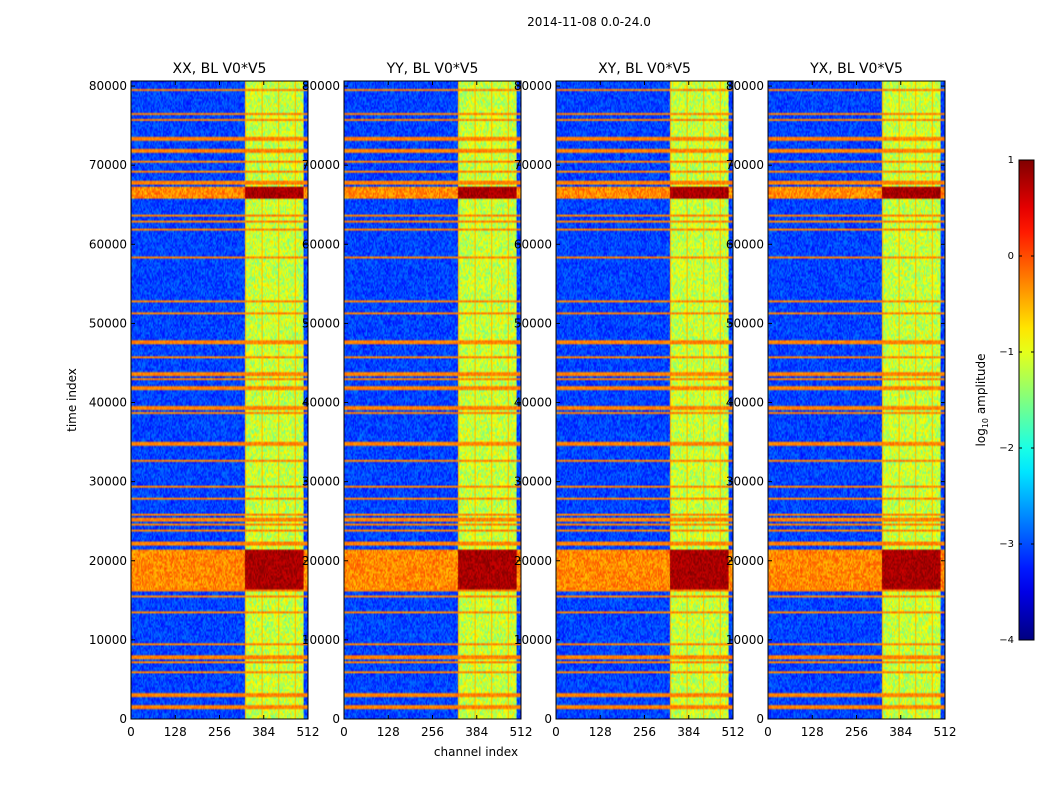 Image resolution: width=1050 pixels, height=800 pixels. I want to click on colorbar-gradient, so click(1026, 400).